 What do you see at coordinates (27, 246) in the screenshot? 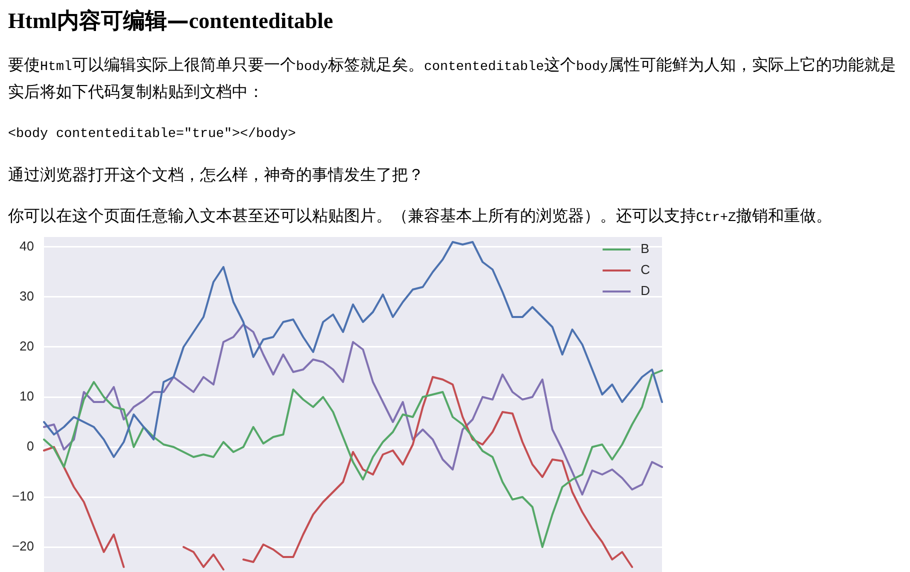
I see `y-tick-label: 40` at bounding box center [27, 246].